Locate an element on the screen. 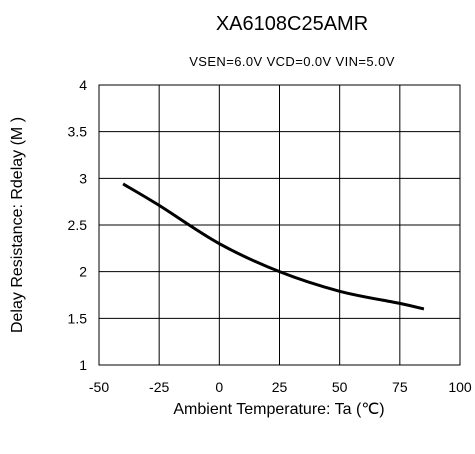 The height and width of the screenshot is (454, 475). y-tick-label: 1 is located at coordinates (83, 365).